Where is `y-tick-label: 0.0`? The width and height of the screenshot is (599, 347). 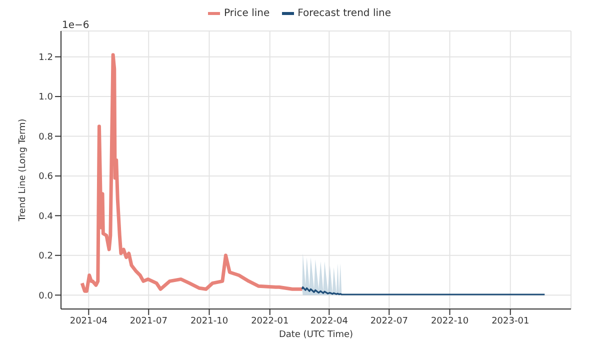
y-tick-label: 0.0 is located at coordinates (46, 296).